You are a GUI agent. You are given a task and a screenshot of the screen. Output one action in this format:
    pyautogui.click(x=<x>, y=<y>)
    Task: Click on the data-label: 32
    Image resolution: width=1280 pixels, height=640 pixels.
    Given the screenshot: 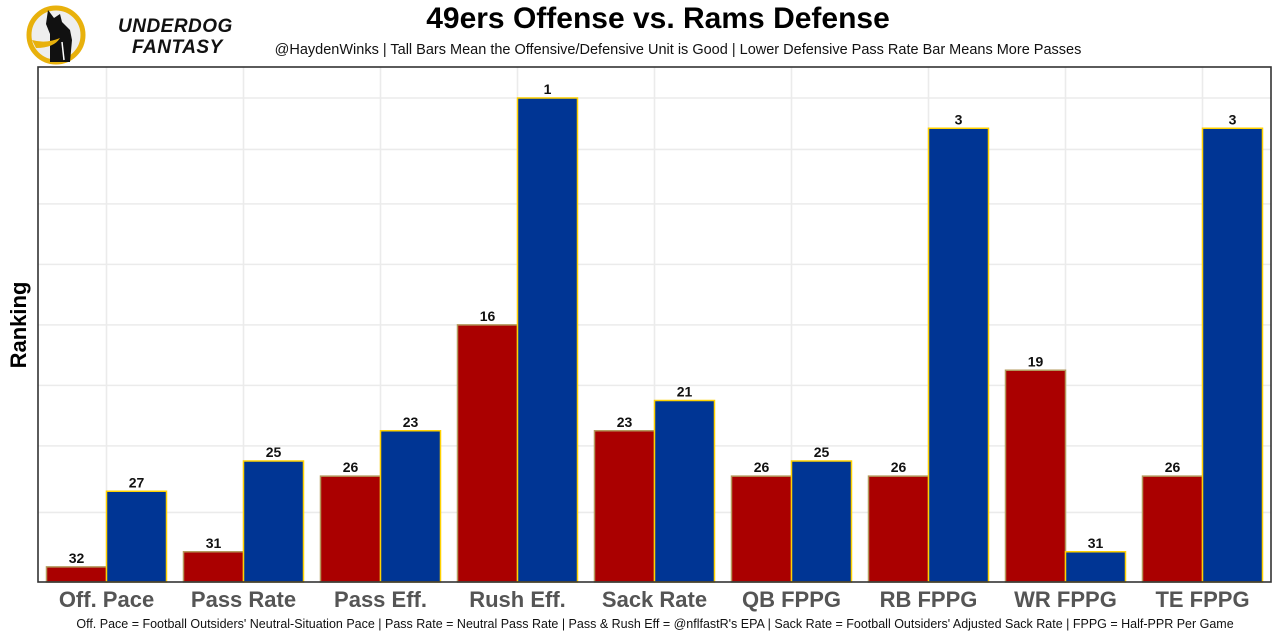 What is the action you would take?
    pyautogui.click(x=77, y=558)
    